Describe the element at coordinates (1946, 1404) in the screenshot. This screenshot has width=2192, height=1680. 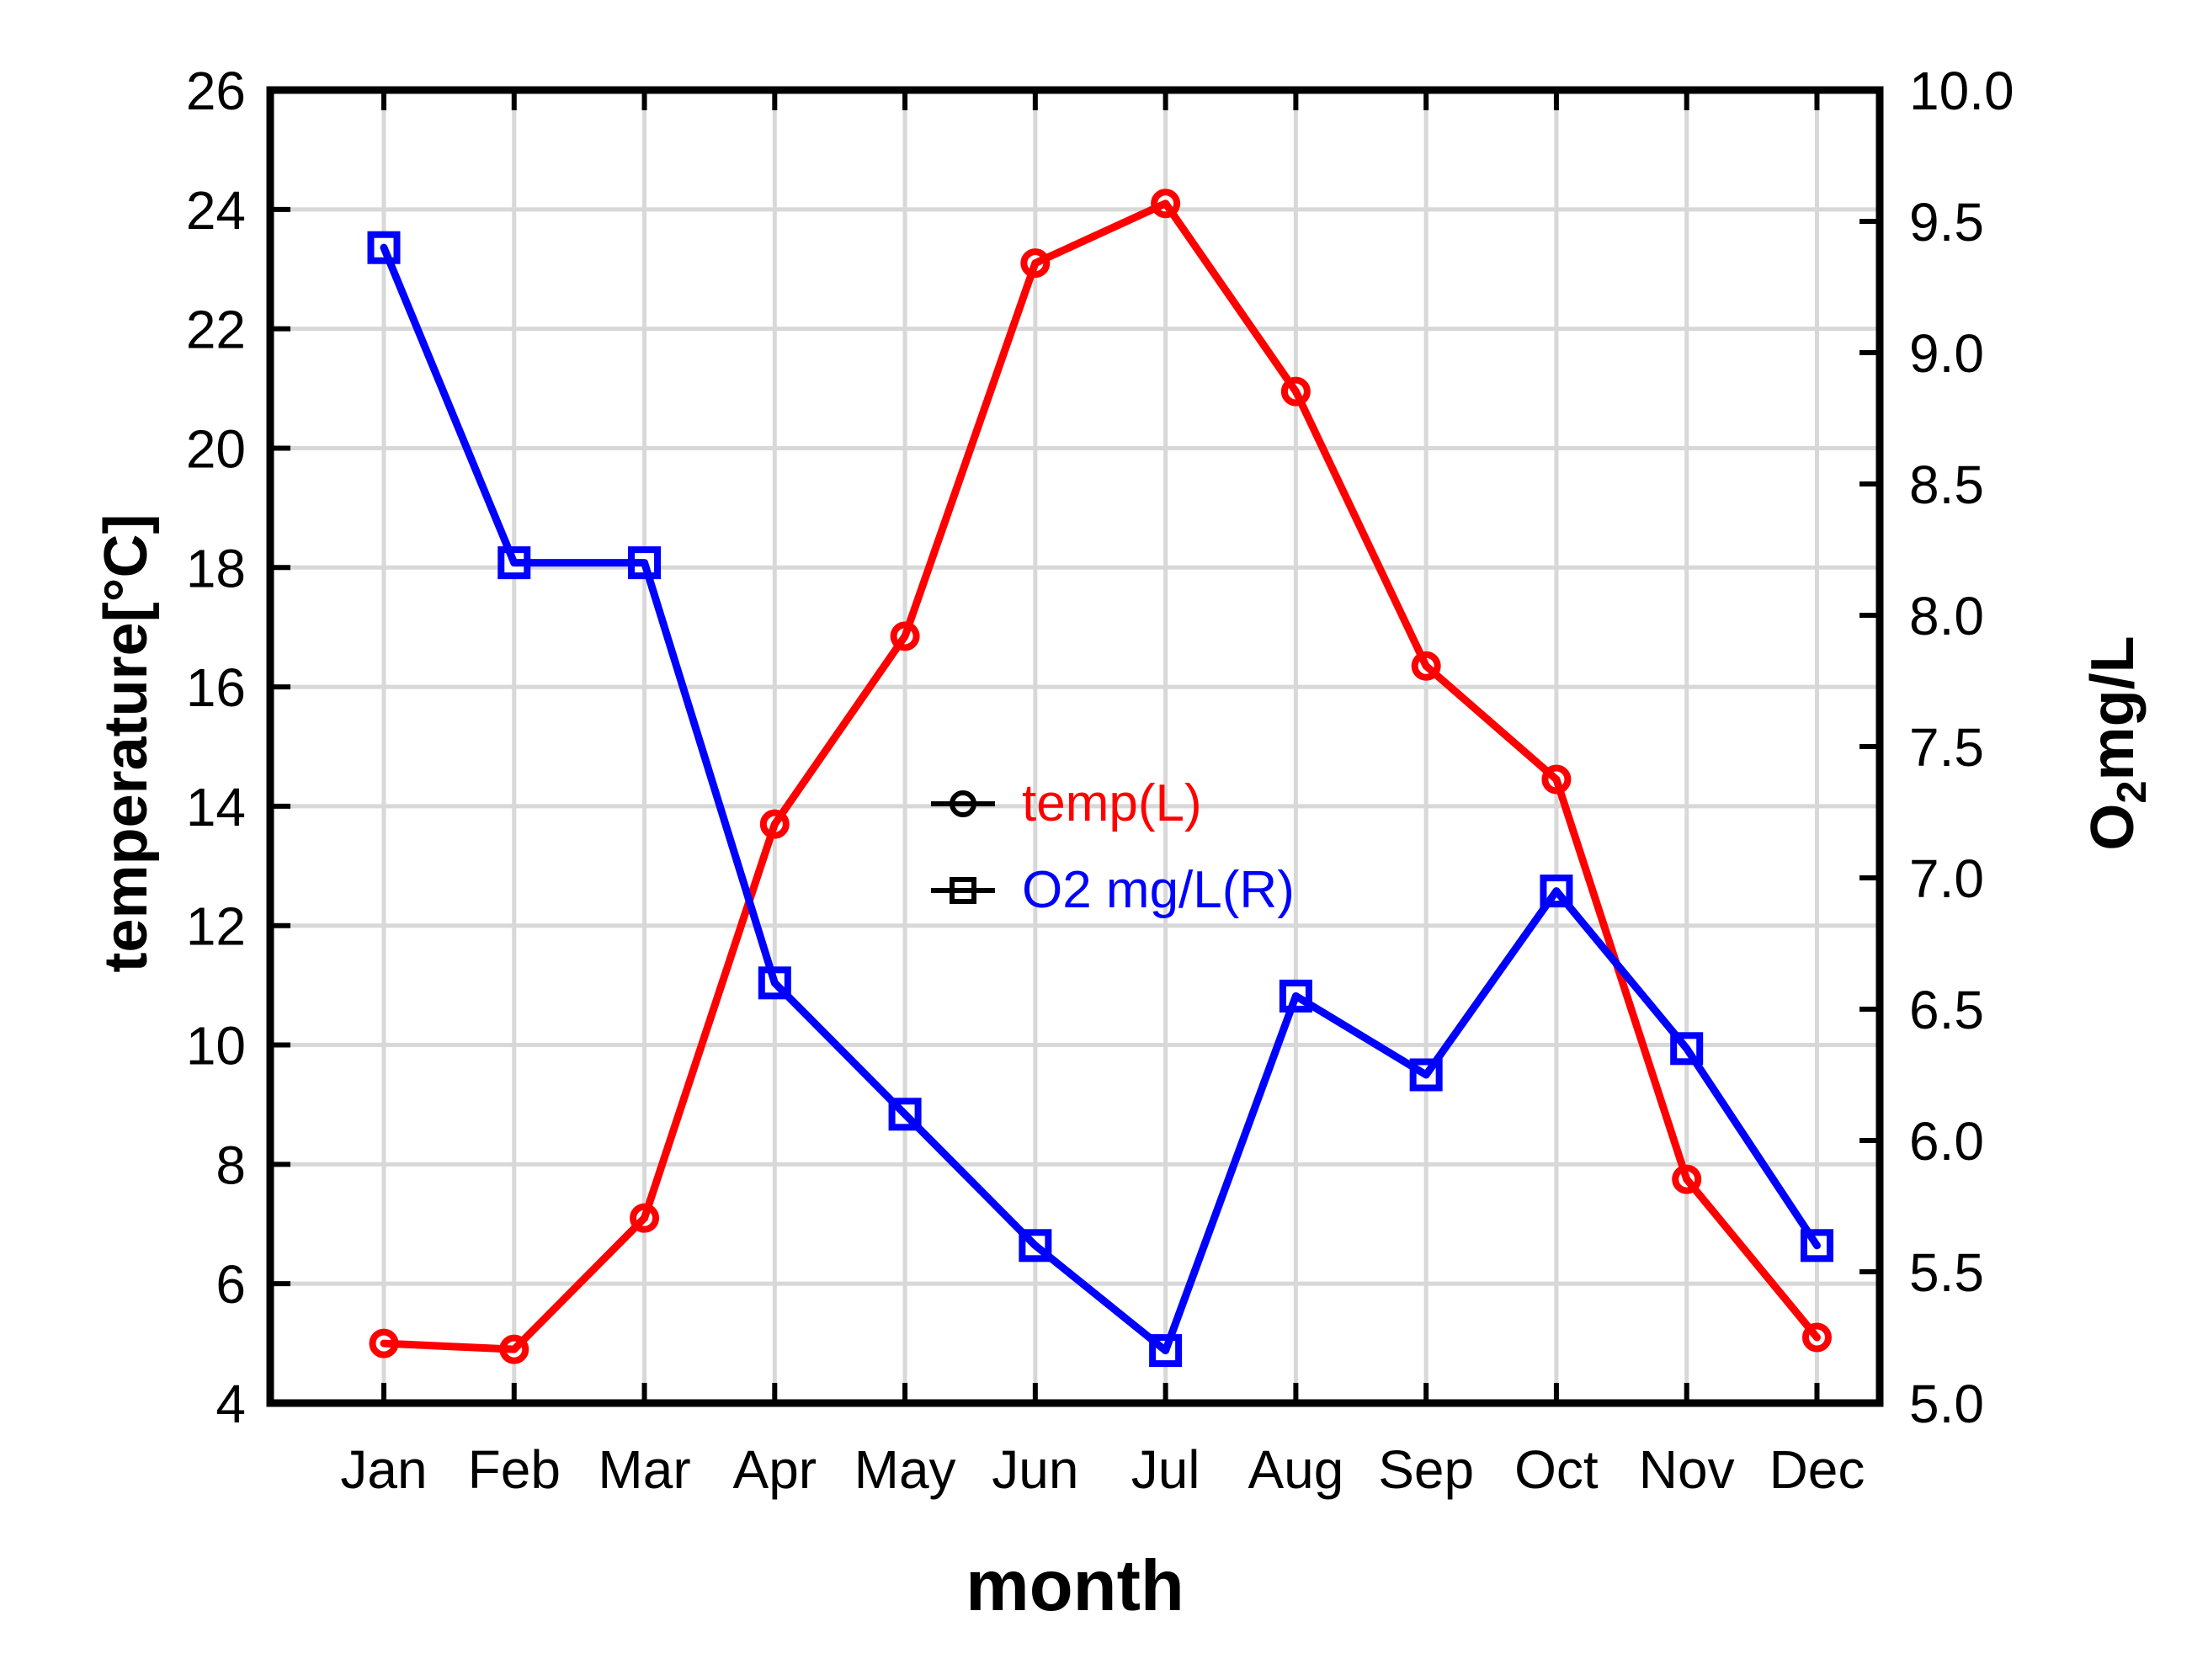
I see `right-axis-tick-label: 5.0` at that location.